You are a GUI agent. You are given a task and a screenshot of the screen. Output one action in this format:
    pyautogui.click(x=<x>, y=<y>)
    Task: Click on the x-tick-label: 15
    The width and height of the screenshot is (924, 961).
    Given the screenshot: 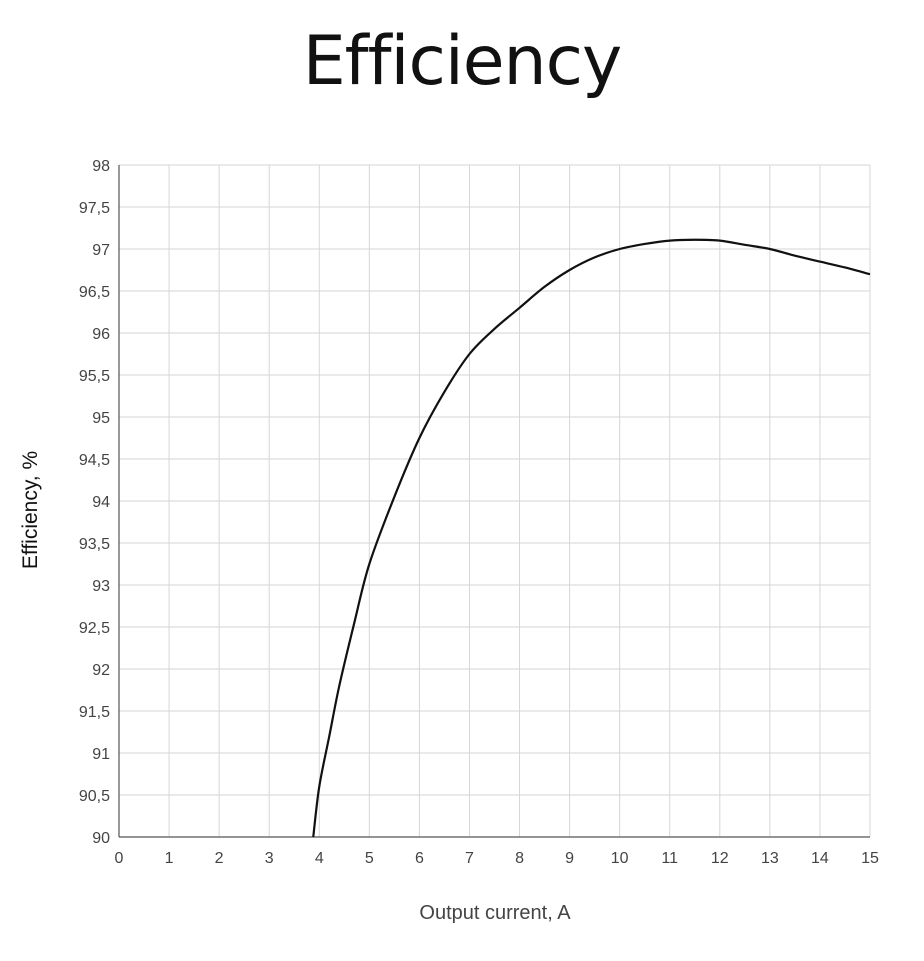 What is the action you would take?
    pyautogui.click(x=870, y=858)
    